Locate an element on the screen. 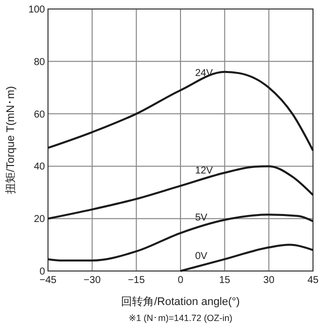 The image size is (320, 324). x-tick-label: 0 is located at coordinates (181, 280).